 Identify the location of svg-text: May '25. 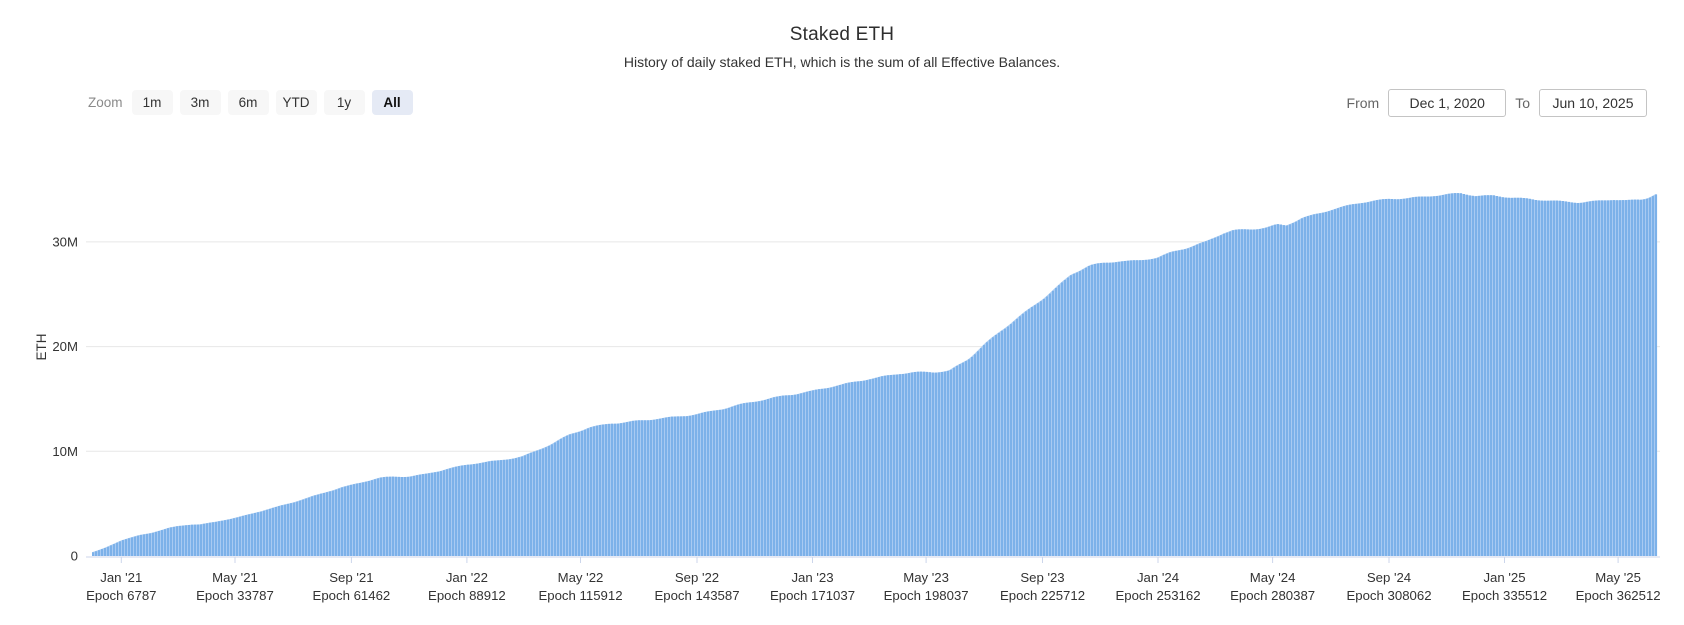
(1618, 577).